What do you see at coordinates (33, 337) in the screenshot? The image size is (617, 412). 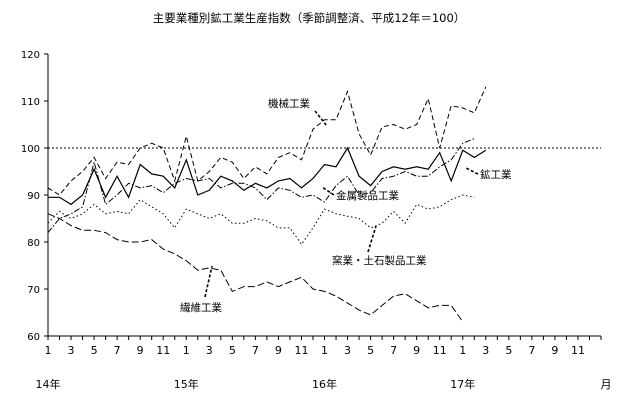 I see `y-tick-label: 60` at bounding box center [33, 337].